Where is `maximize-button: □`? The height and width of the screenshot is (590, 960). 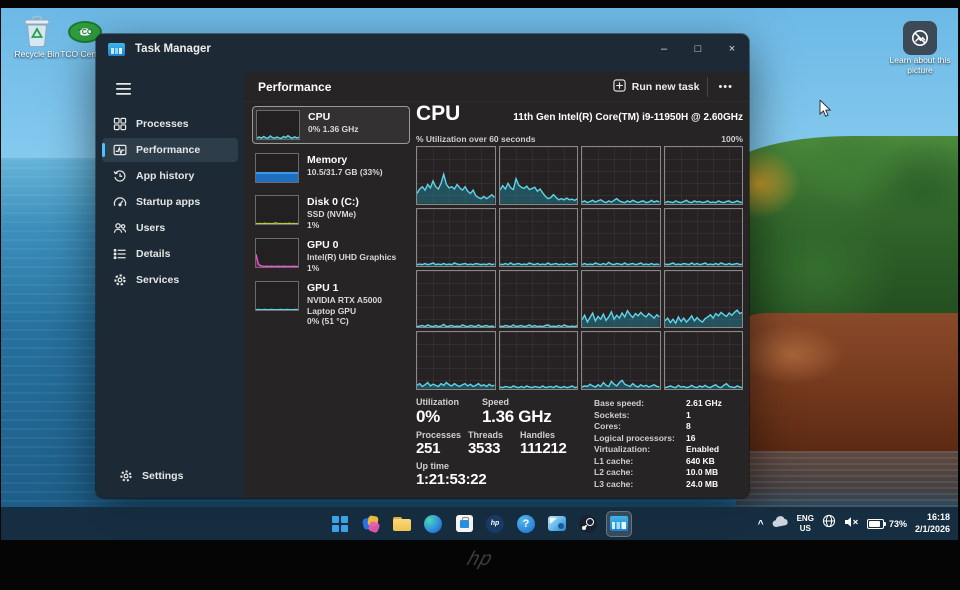 maximize-button: □ is located at coordinates (698, 49).